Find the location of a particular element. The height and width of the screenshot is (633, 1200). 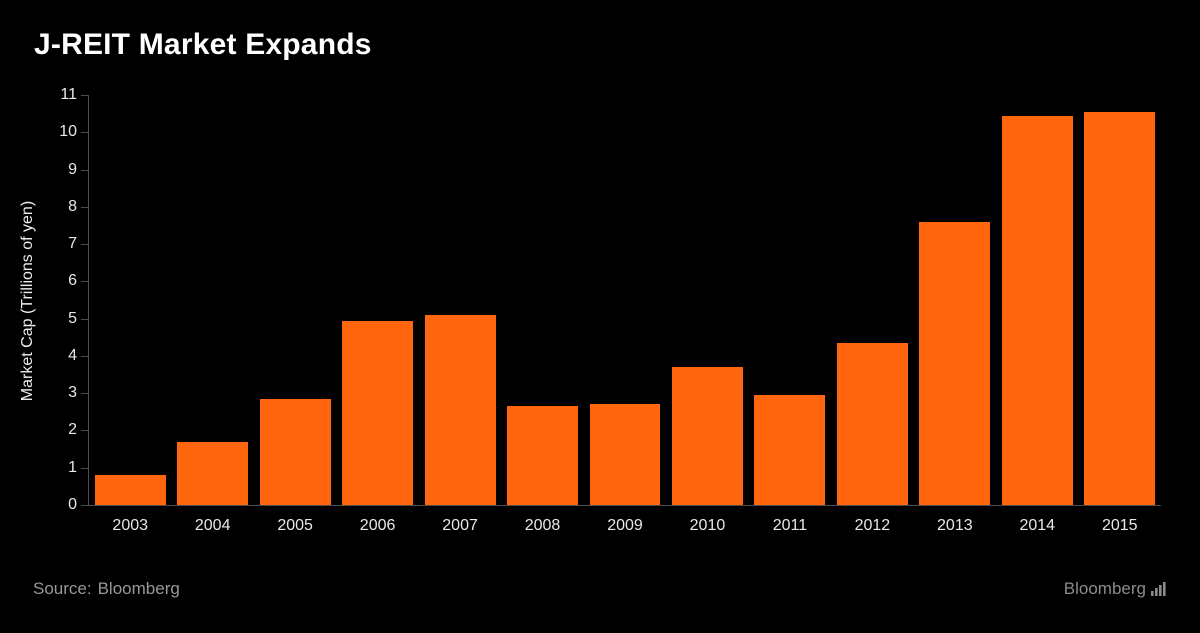

x-tick-label: 2008 is located at coordinates (542, 525).